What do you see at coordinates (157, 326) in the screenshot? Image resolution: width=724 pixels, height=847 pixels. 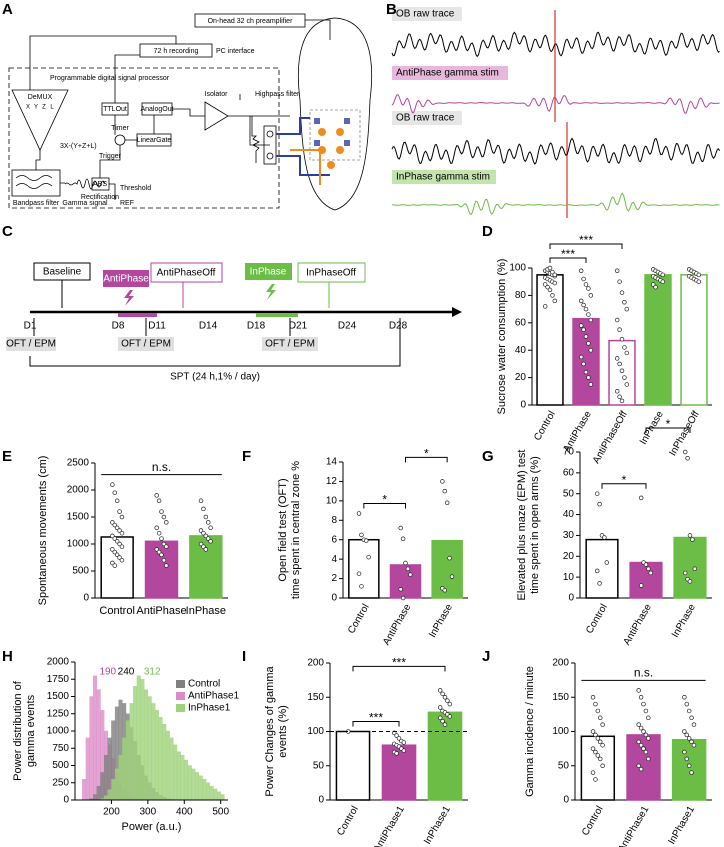 I see `day-label: D11` at bounding box center [157, 326].